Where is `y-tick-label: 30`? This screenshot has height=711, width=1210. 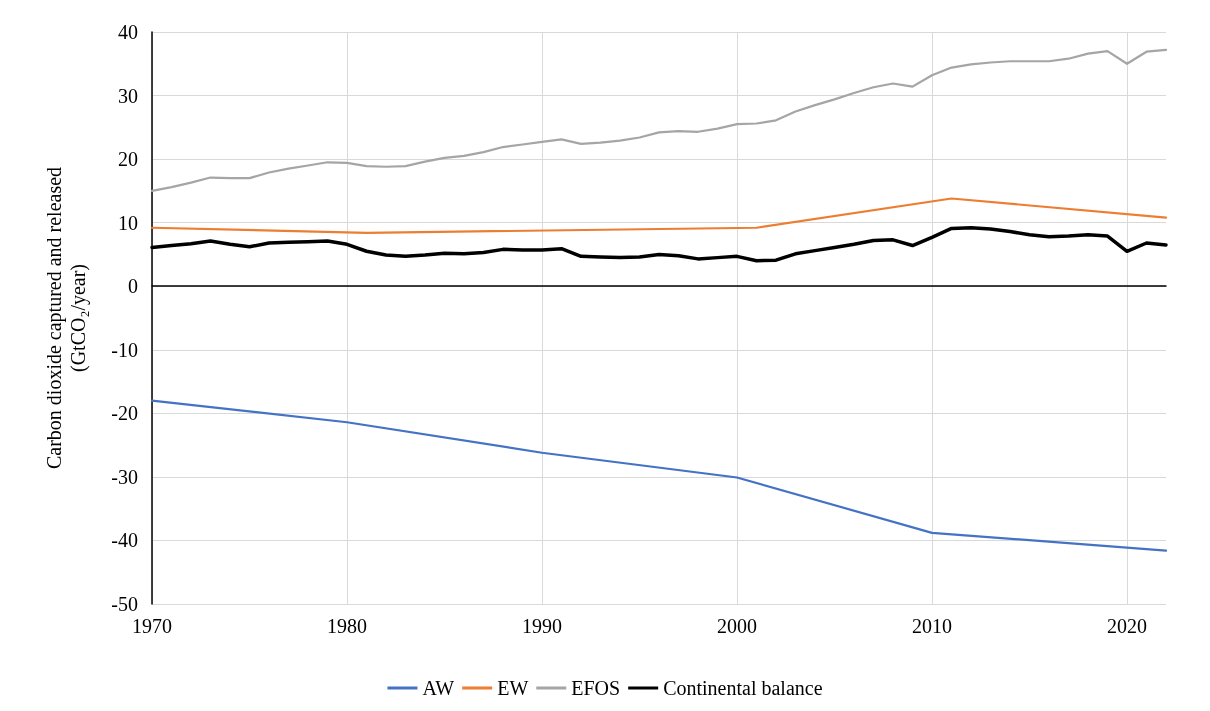
y-tick-label: 30 is located at coordinates (128, 95).